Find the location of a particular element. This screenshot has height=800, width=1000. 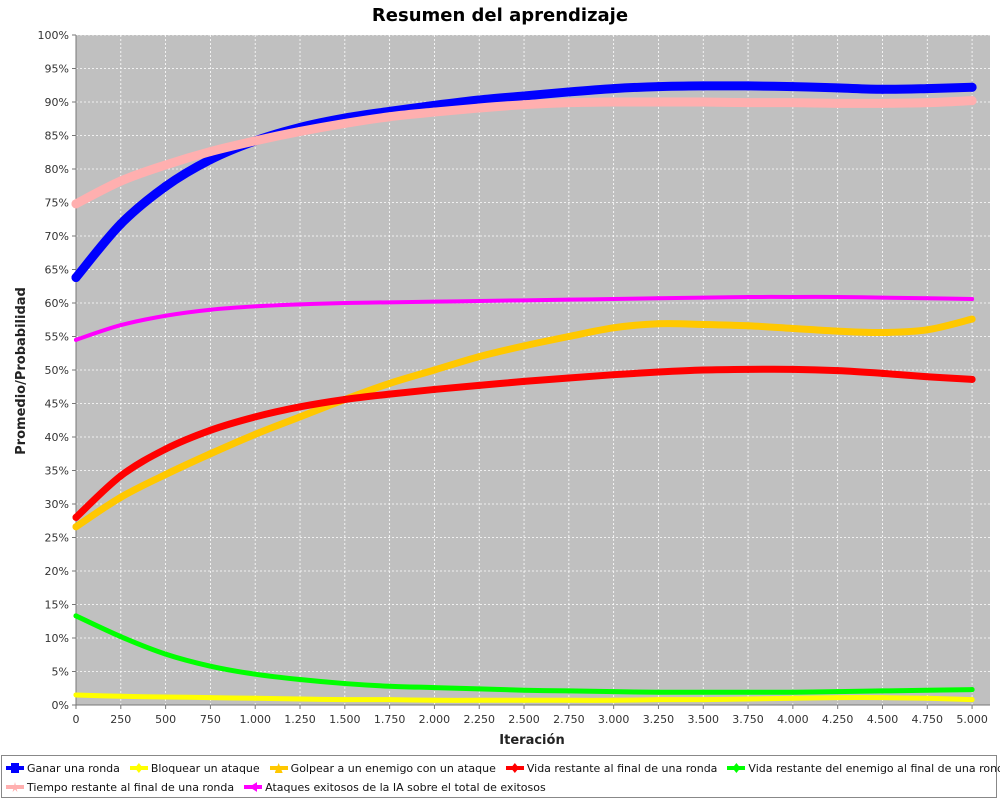

x-tick-label: 500 is located at coordinates (165, 719).